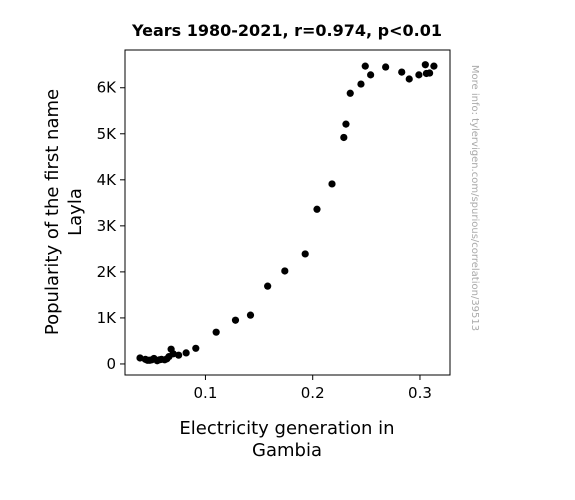  I want to click on x-tick-label: 0.1, so click(206, 393).